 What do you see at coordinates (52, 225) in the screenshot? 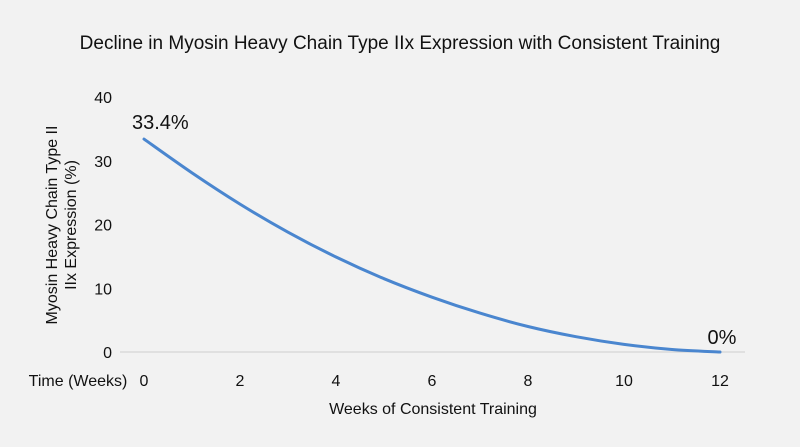
I see `y-axis-label-line-1: Myosin Heavy Chain Type II` at bounding box center [52, 225].